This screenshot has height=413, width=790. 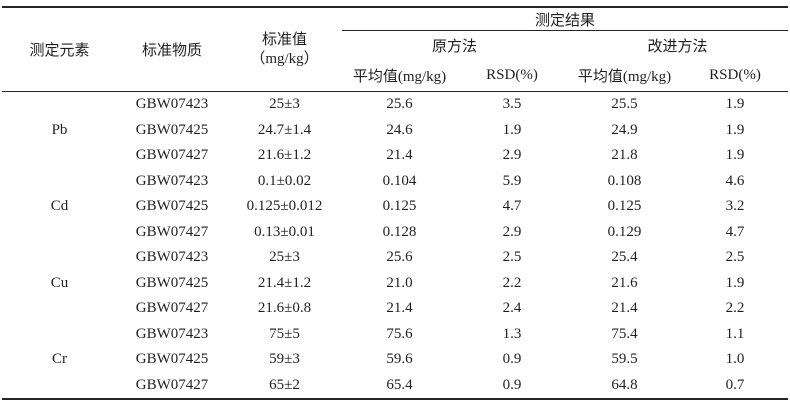 I want to click on orig-rsd-cell: 1.9, so click(x=512, y=129).